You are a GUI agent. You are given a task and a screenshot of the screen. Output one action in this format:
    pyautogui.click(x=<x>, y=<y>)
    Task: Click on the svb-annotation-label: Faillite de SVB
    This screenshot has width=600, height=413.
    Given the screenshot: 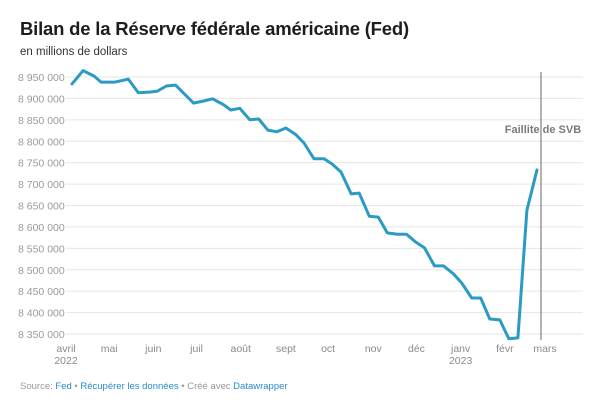 What is the action you would take?
    pyautogui.click(x=543, y=130)
    